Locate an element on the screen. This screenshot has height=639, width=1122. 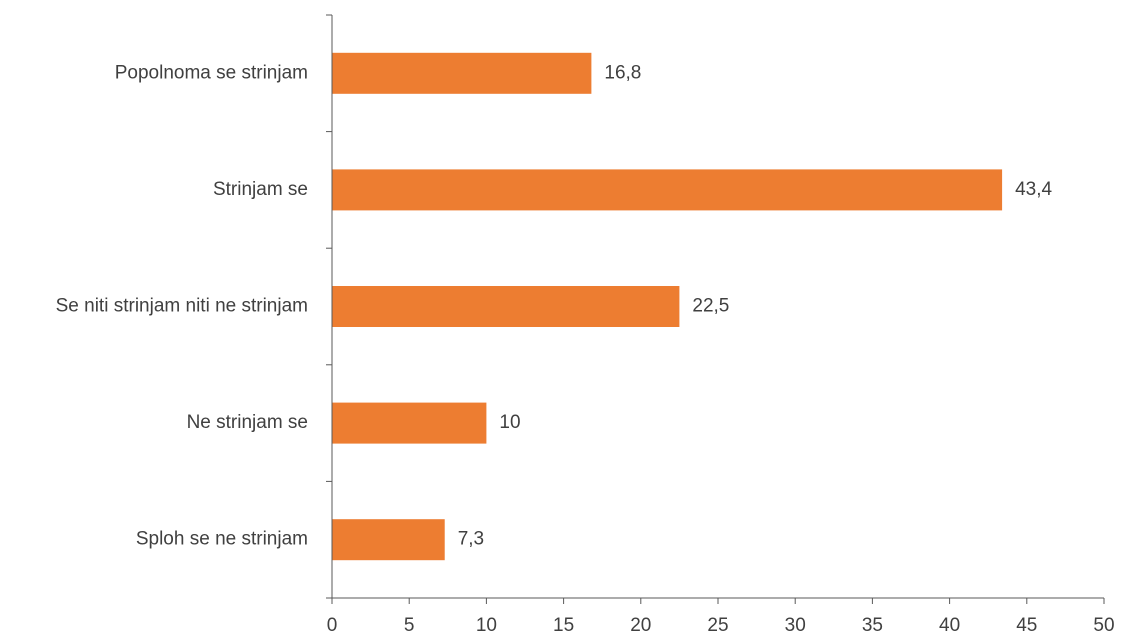
value-label: 22,5 is located at coordinates (710, 306).